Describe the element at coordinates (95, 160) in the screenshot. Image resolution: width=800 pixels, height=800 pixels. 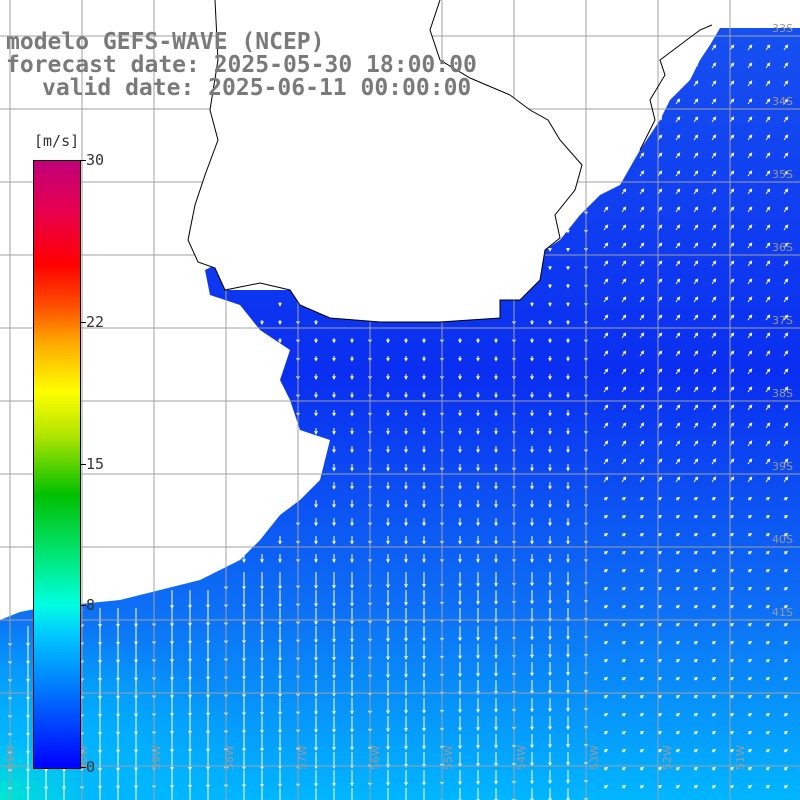
I see `colorbar-tick-label: 30` at that location.